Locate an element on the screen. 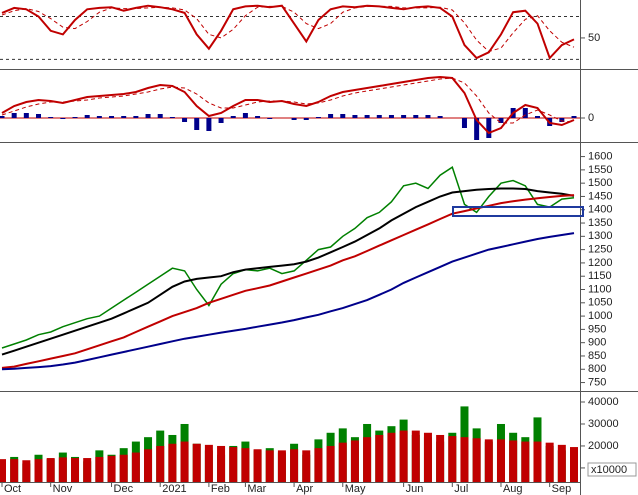  x-tick-label: May is located at coordinates (355, 489).